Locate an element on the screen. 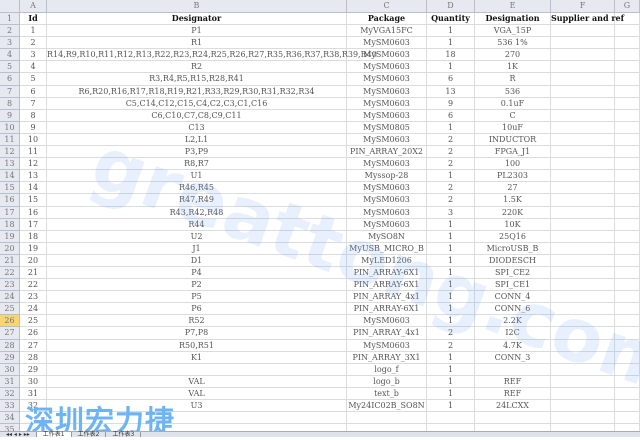  table-cell: PL2303 is located at coordinates (513, 176).